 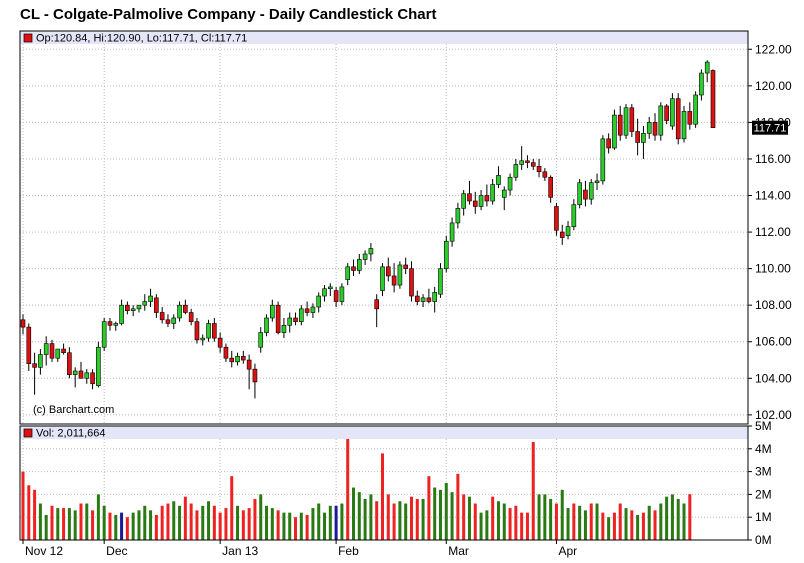 What do you see at coordinates (773, 196) in the screenshot?
I see `price-tick-label: 114.00` at bounding box center [773, 196].